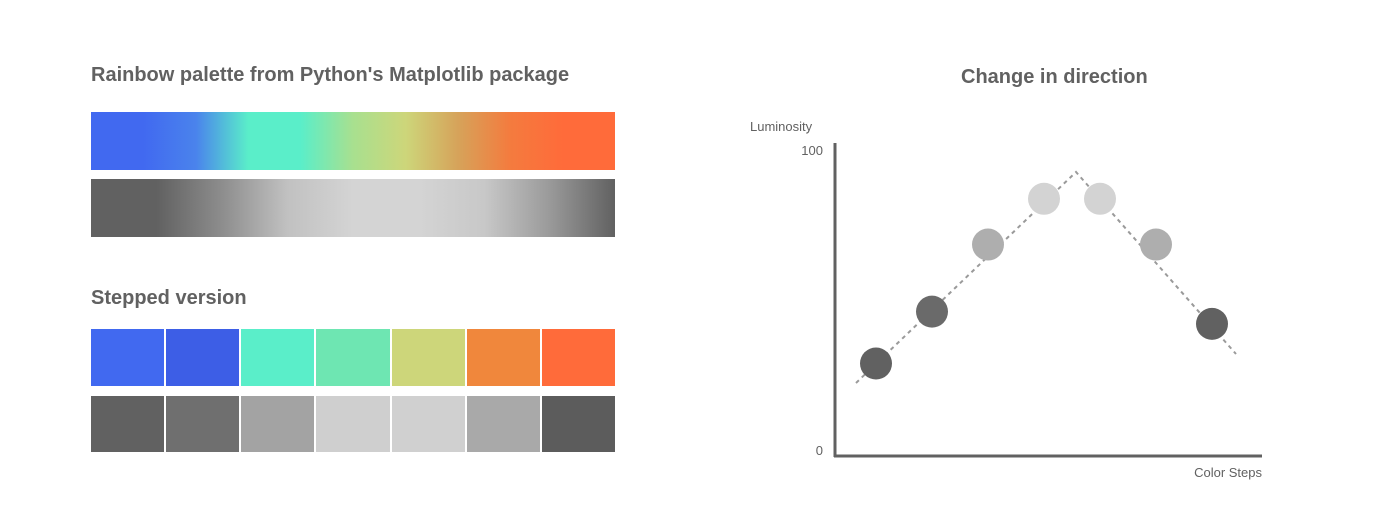  Describe the element at coordinates (353, 141) in the screenshot. I see `rainbow-gradient-bar` at that location.